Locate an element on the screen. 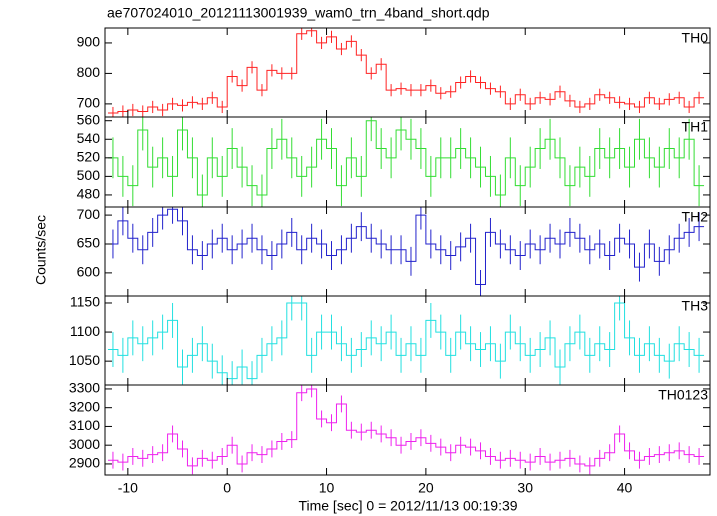 This screenshot has width=717, height=516. x-tick-label: 10 is located at coordinates (327, 488).